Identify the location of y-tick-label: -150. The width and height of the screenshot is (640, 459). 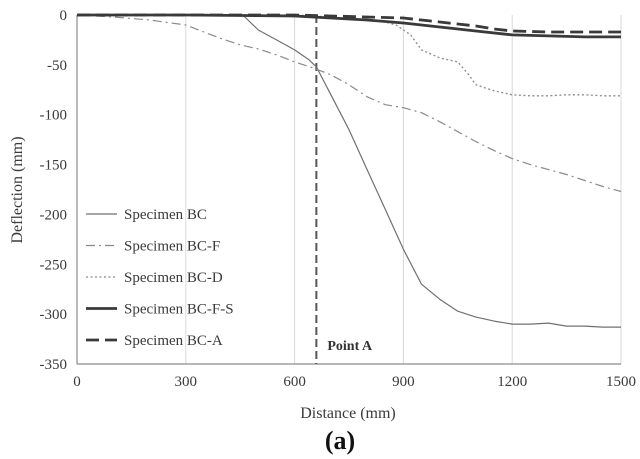
(54, 166).